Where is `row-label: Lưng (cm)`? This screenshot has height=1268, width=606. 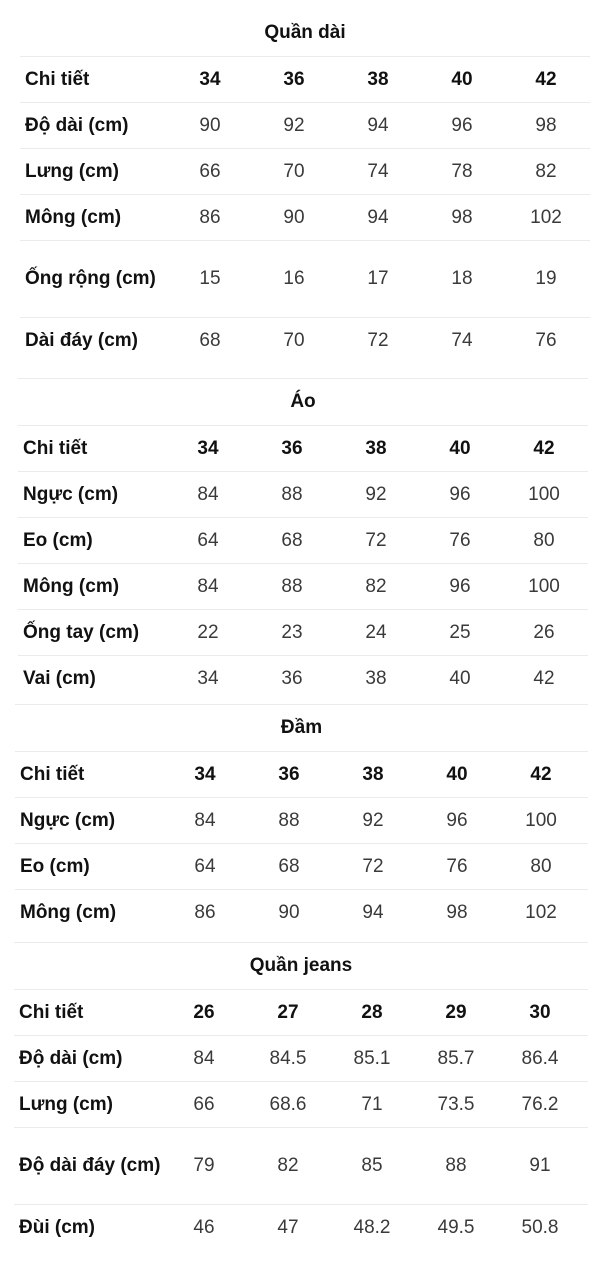 row-label: Lưng (cm) is located at coordinates (72, 171).